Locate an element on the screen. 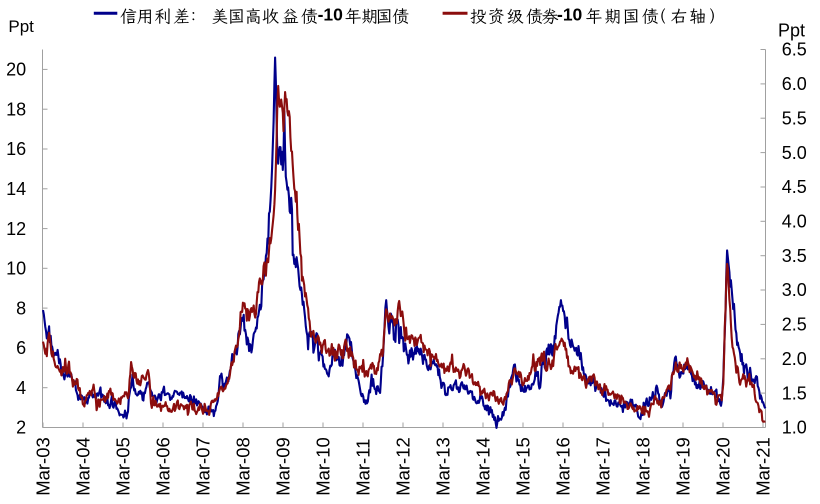  svg-text: 4 is located at coordinates (21, 388).